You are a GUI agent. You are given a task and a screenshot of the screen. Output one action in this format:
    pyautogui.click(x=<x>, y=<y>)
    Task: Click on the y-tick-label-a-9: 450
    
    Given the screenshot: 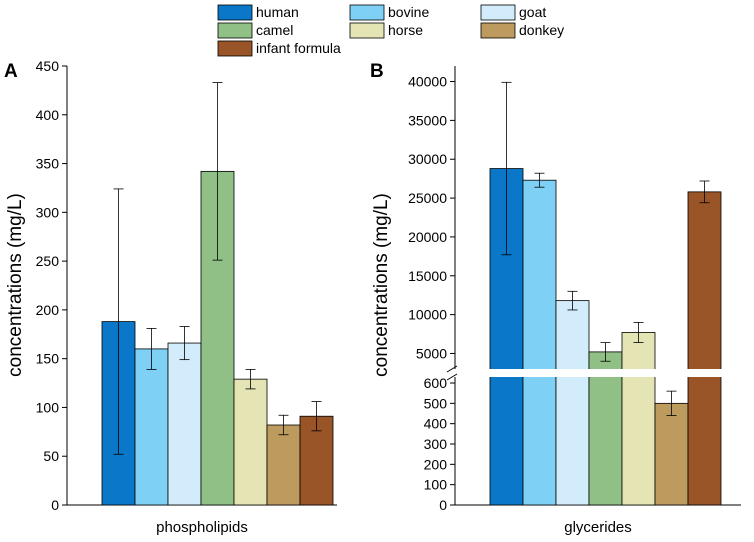 What is the action you would take?
    pyautogui.click(x=48, y=66)
    